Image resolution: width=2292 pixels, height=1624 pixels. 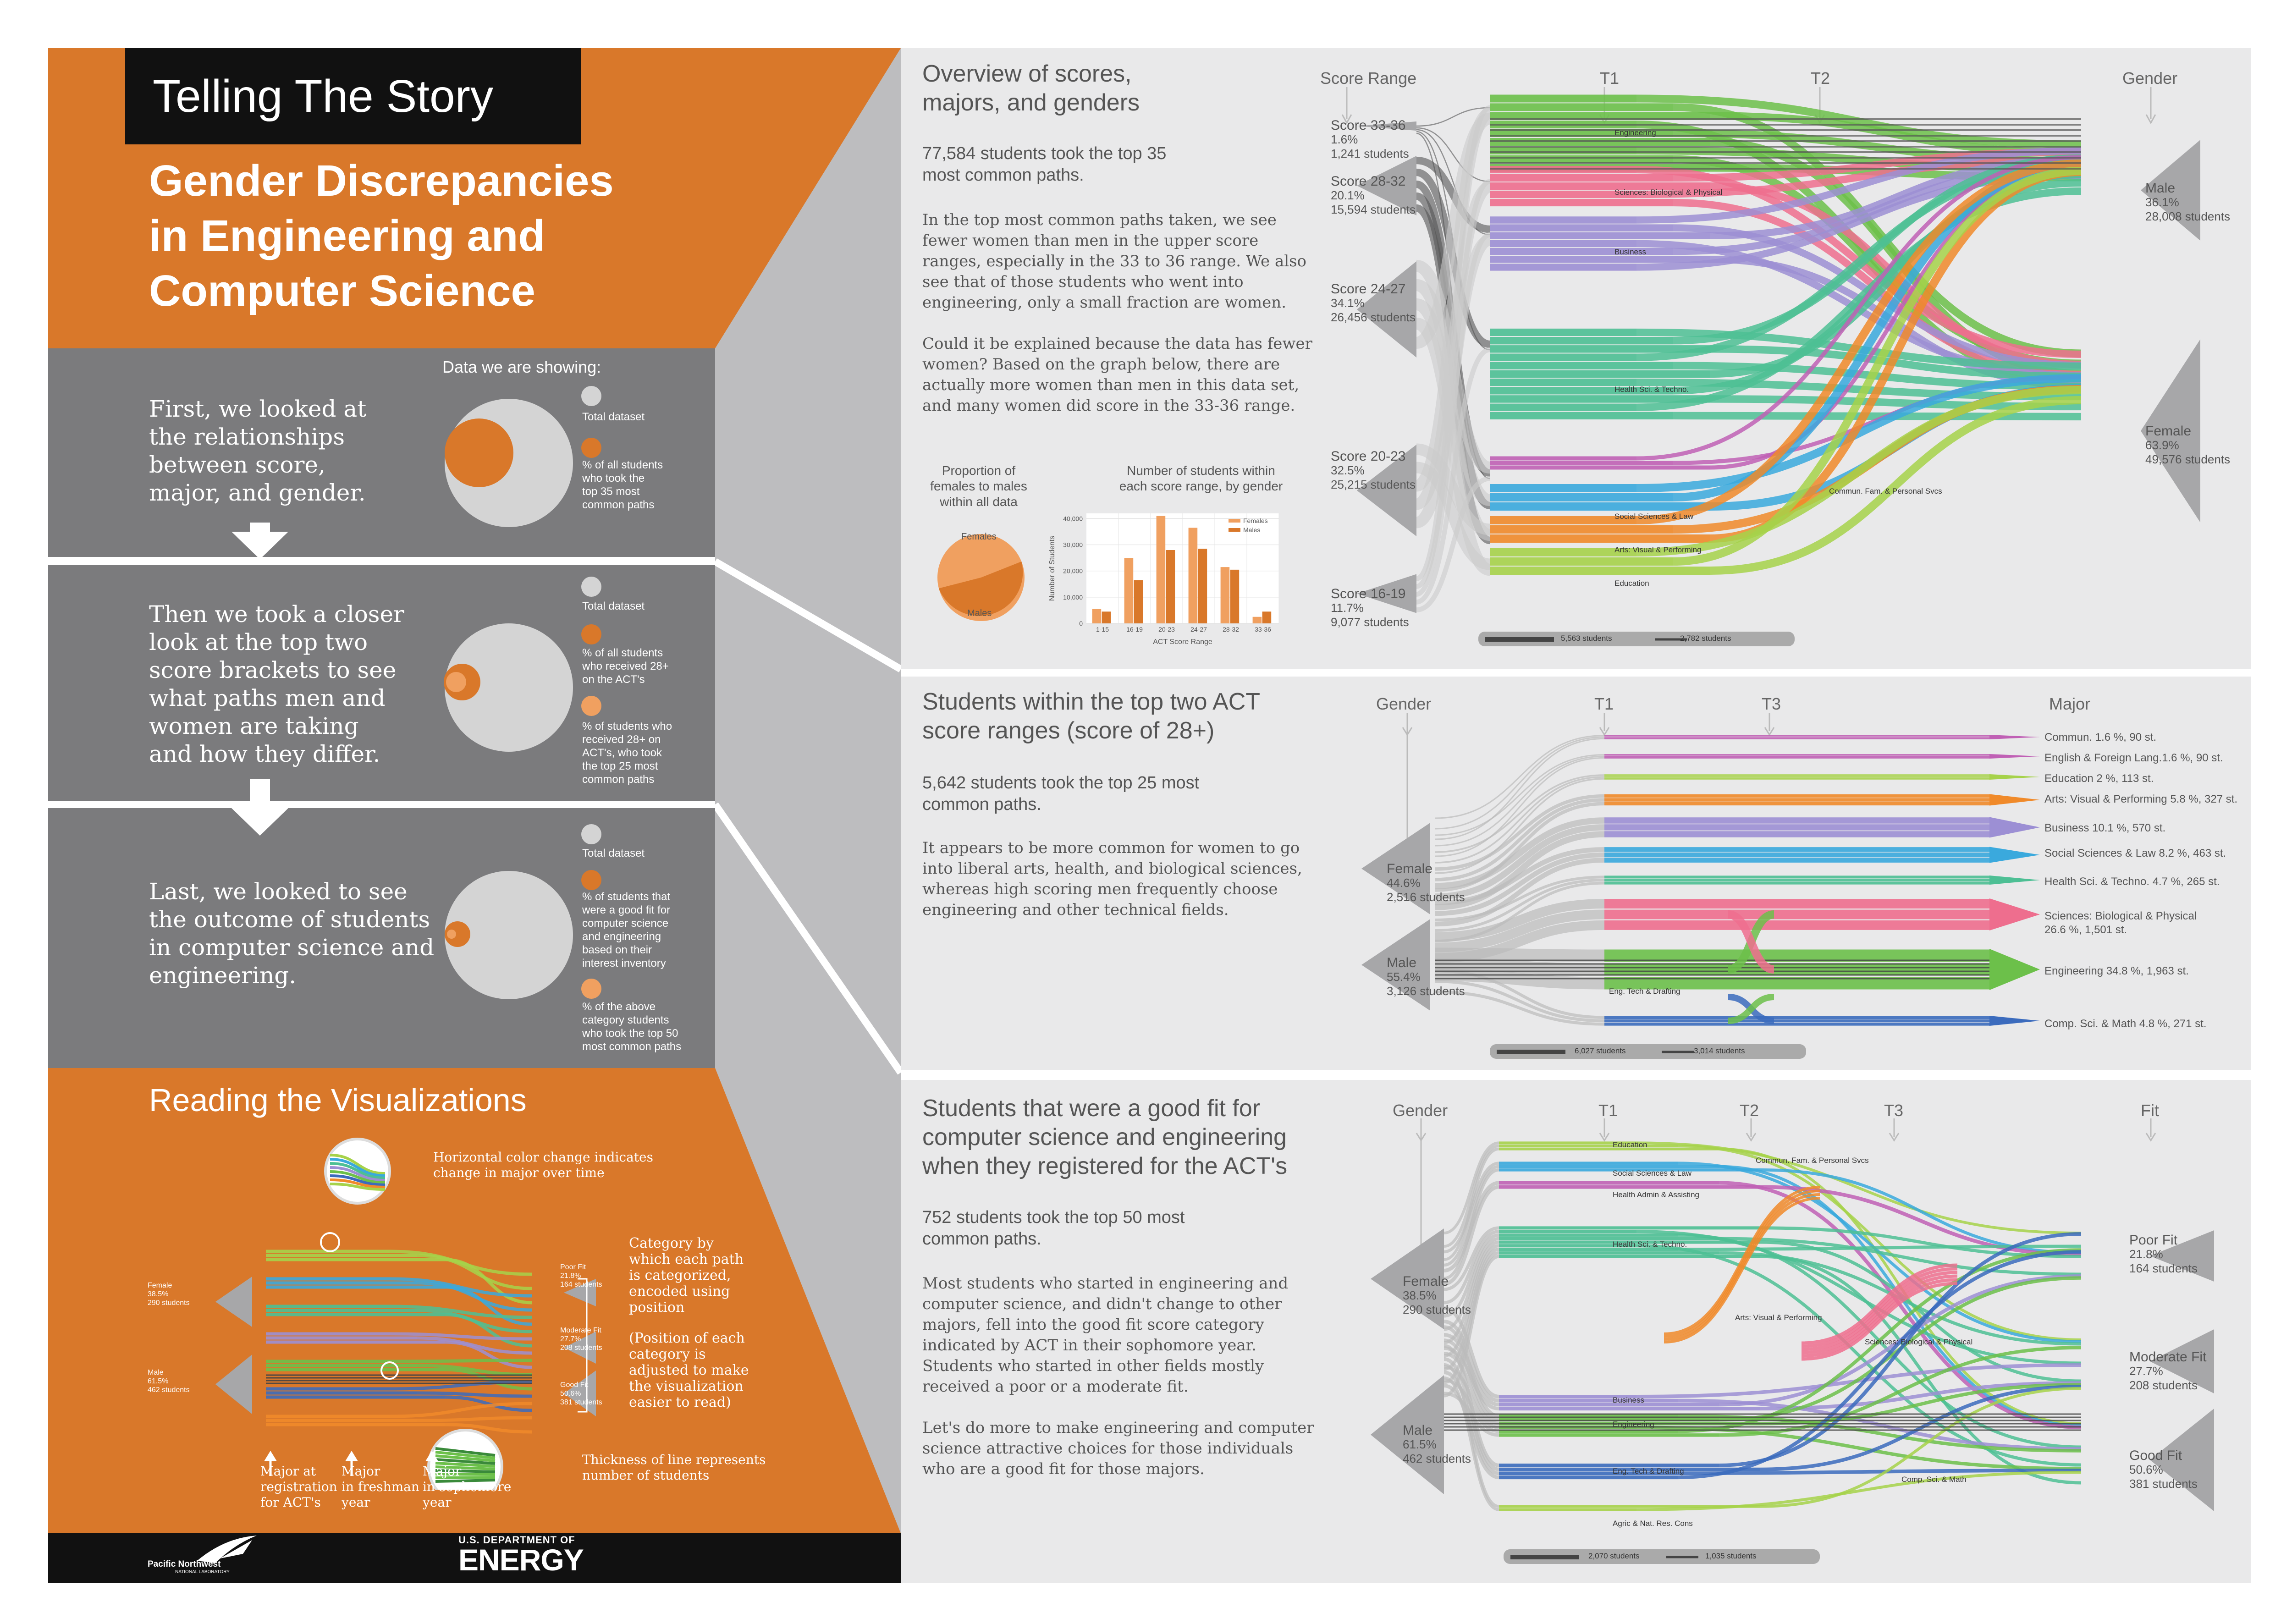 I want to click on y-tick-label: 0, so click(x=1081, y=623).